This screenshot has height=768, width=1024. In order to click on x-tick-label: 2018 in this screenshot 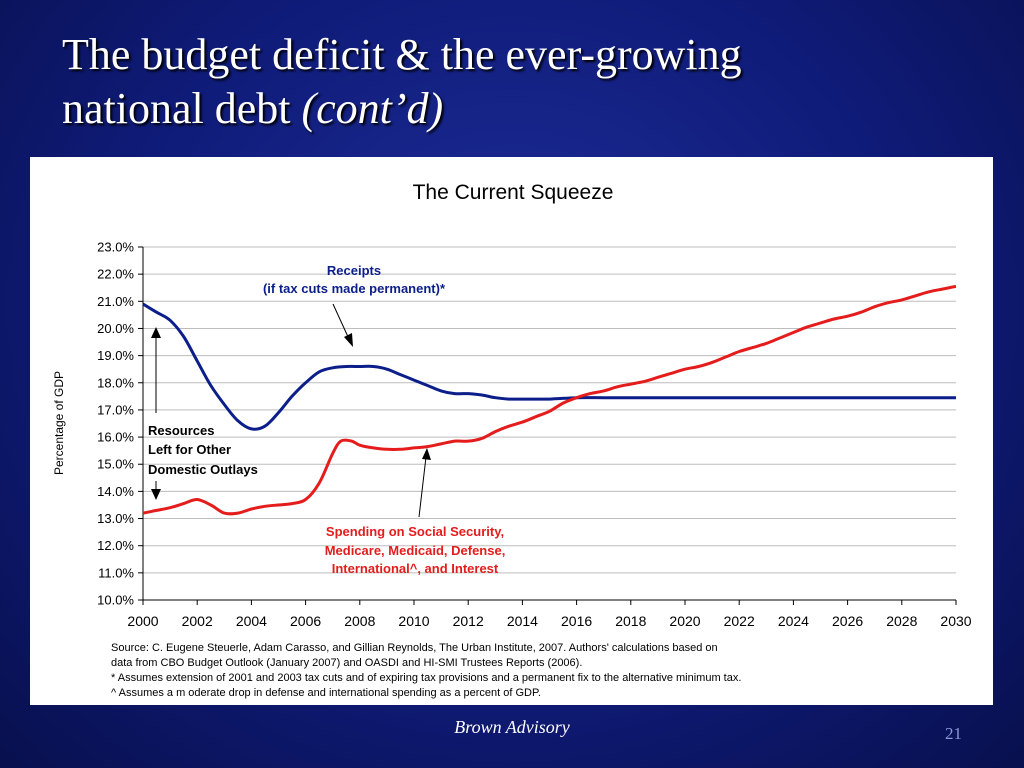, I will do `click(630, 621)`.